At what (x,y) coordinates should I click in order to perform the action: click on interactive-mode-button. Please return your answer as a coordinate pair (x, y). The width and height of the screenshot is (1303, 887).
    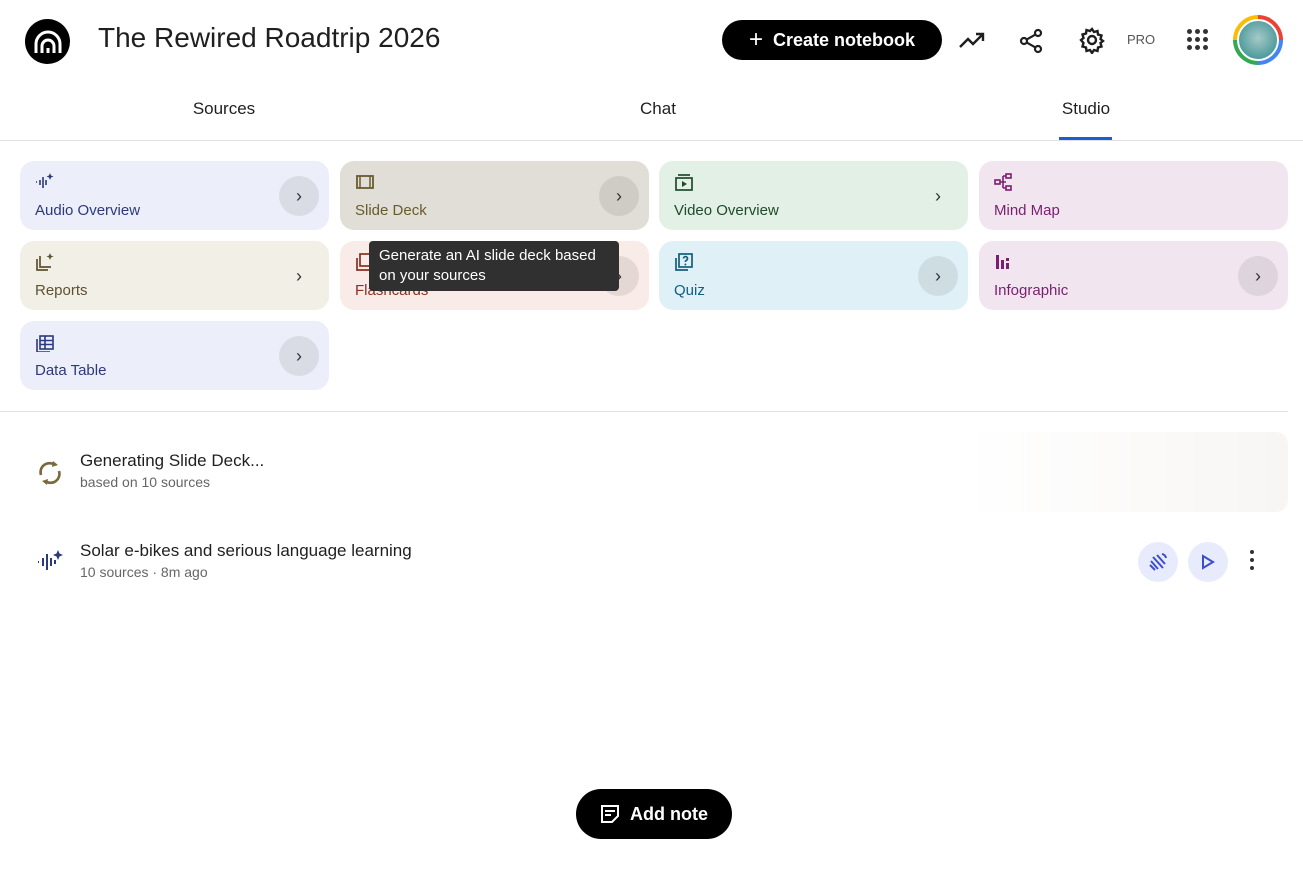
    Looking at the image, I should click on (1158, 562).